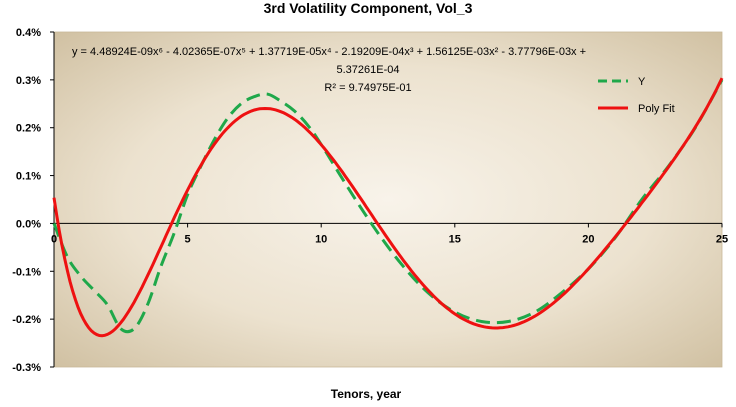 This screenshot has width=736, height=407. Describe the element at coordinates (188, 239) in the screenshot. I see `x-tick-label: 5` at that location.